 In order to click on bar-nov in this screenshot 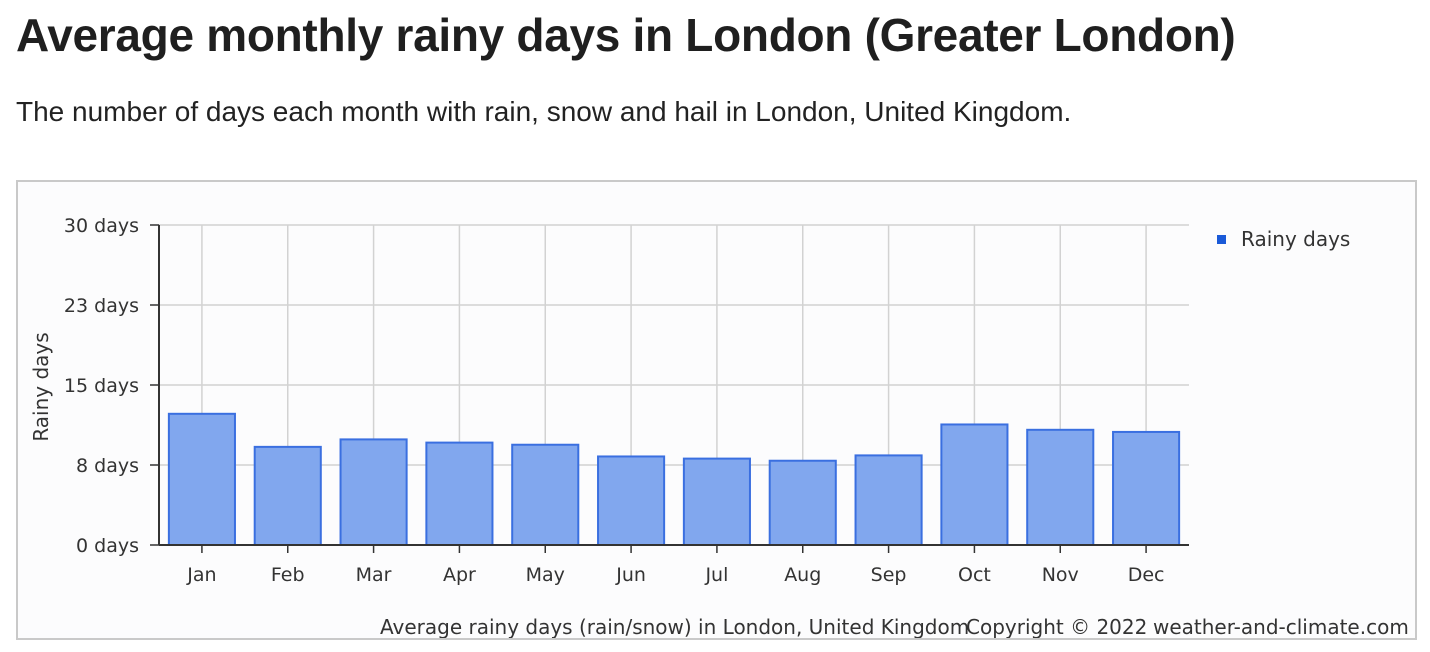, I will do `click(1060, 487)`.